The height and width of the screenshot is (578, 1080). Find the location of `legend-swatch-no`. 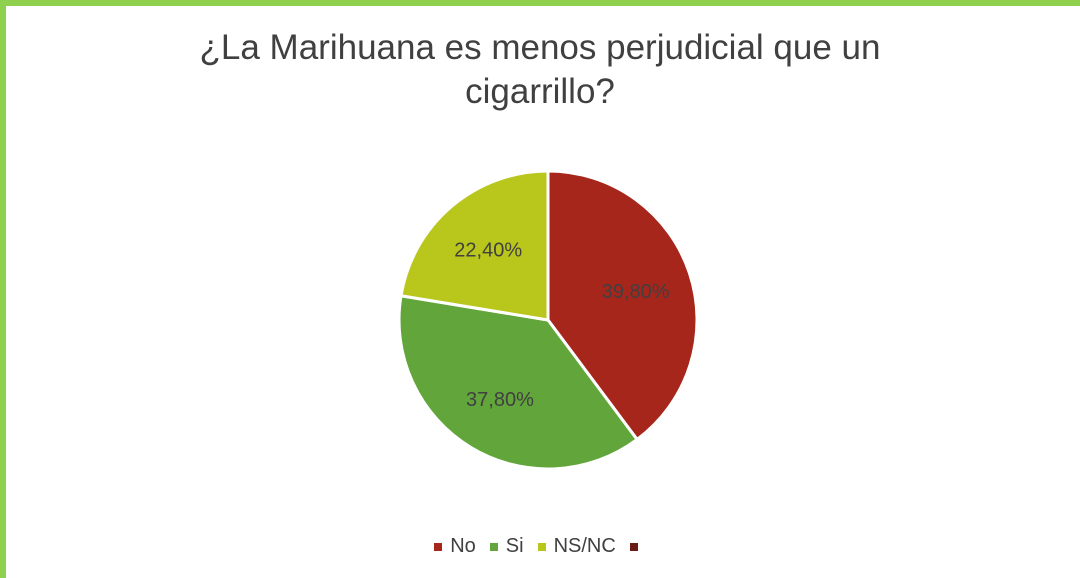

legend-swatch-no is located at coordinates (438, 546).